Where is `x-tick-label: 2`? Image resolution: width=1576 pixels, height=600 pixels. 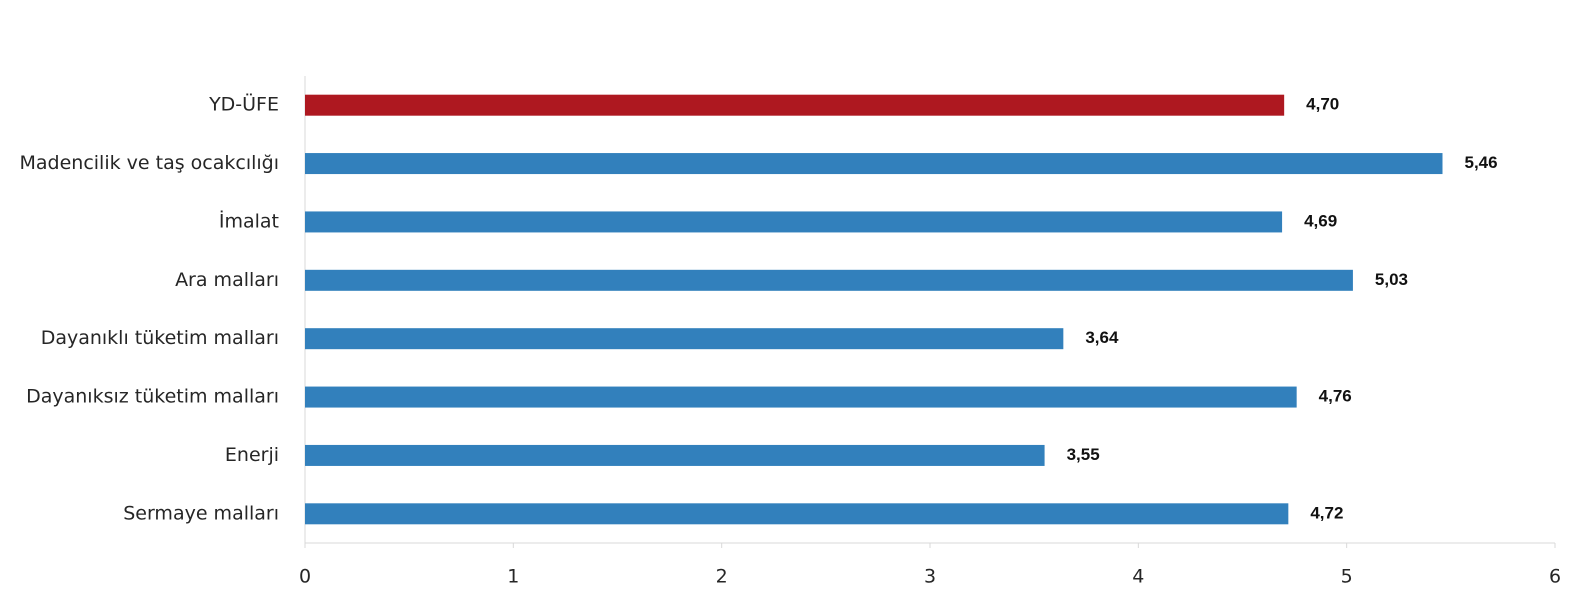
x-tick-label: 2 is located at coordinates (722, 577).